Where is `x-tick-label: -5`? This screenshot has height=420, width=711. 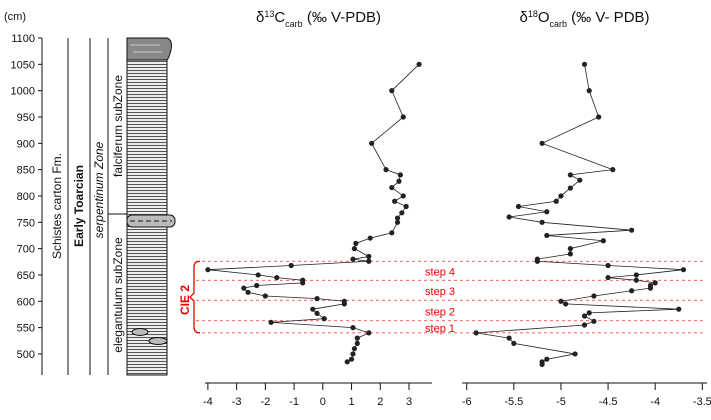
x-tick-label: -5 is located at coordinates (561, 402).